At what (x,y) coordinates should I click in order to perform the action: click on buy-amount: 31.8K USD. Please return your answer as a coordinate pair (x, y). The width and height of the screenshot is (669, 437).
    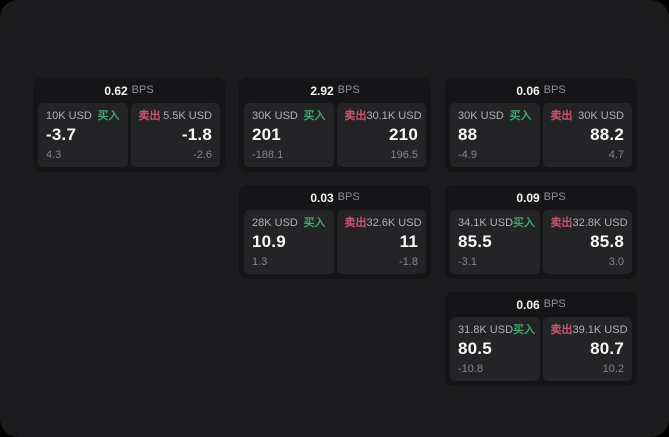
    Looking at the image, I should click on (486, 330).